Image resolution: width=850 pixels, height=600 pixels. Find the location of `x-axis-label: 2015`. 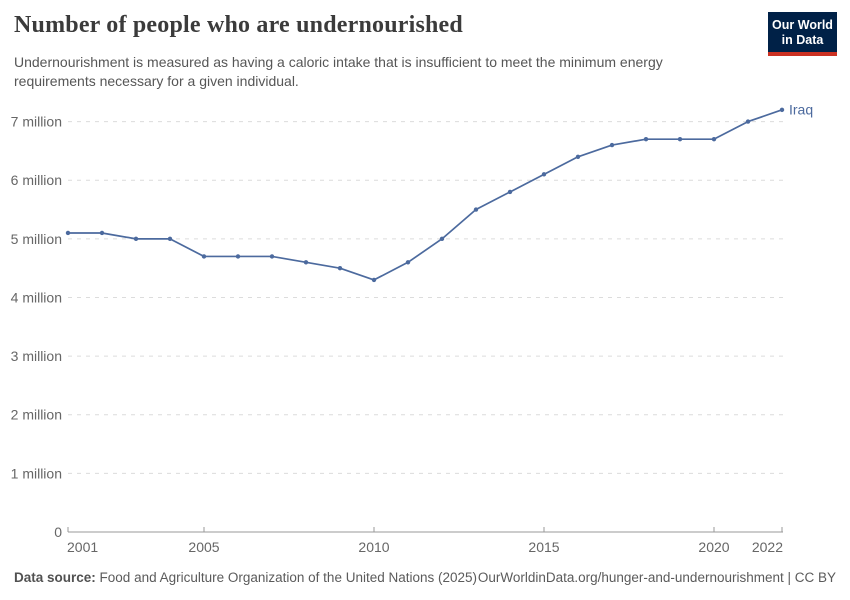

x-axis-label: 2015 is located at coordinates (543, 547).